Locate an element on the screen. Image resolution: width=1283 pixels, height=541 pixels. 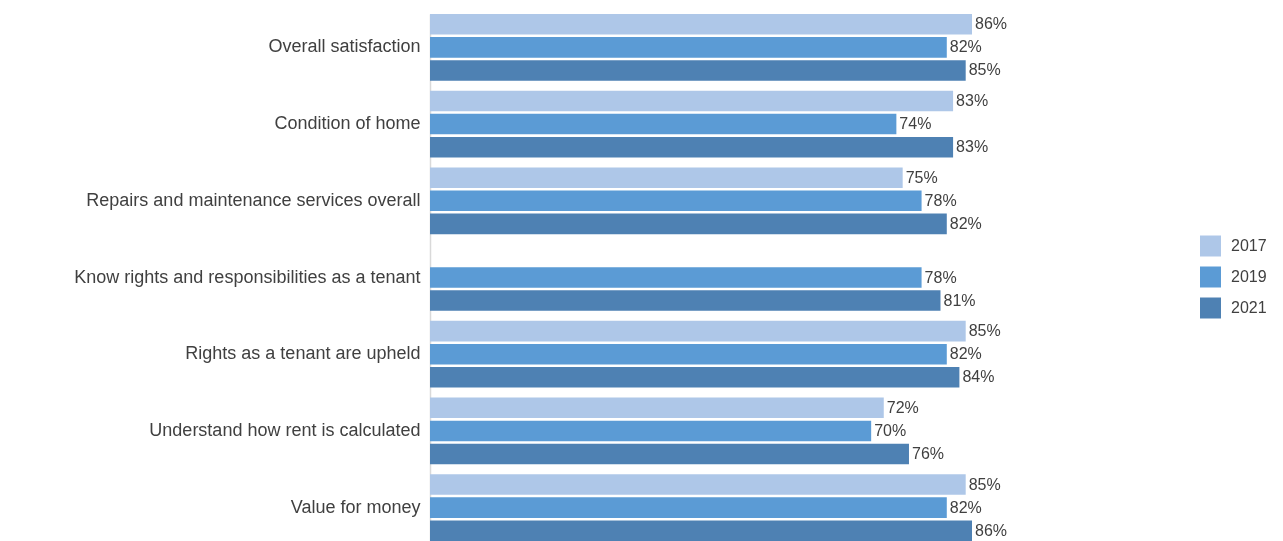
legend-label: 2017 is located at coordinates (1249, 245).